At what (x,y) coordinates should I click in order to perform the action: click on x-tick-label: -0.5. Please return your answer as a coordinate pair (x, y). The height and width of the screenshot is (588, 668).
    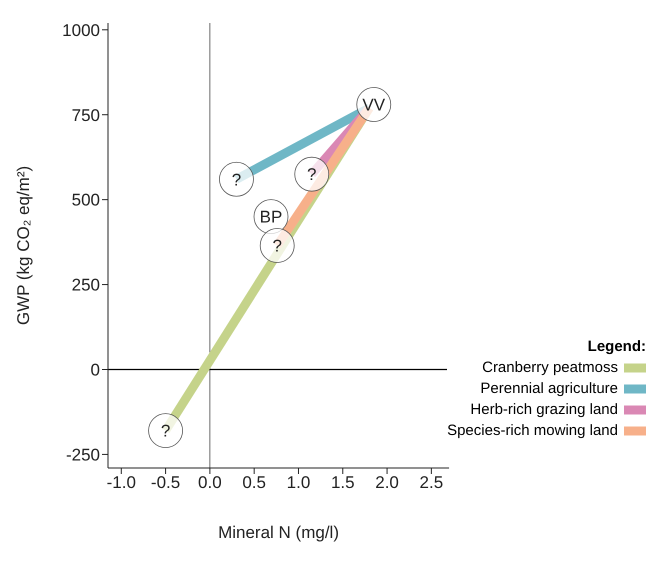
    Looking at the image, I should click on (165, 482).